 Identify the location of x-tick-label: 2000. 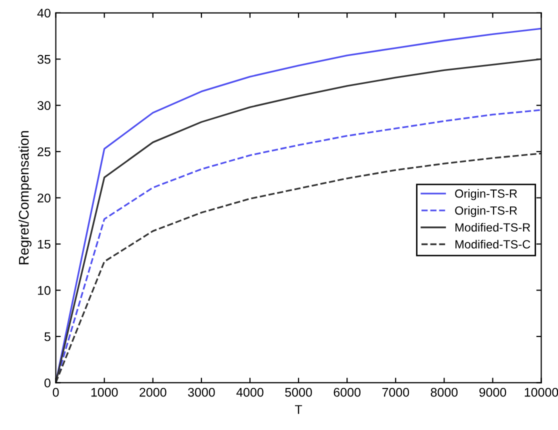
(153, 392).